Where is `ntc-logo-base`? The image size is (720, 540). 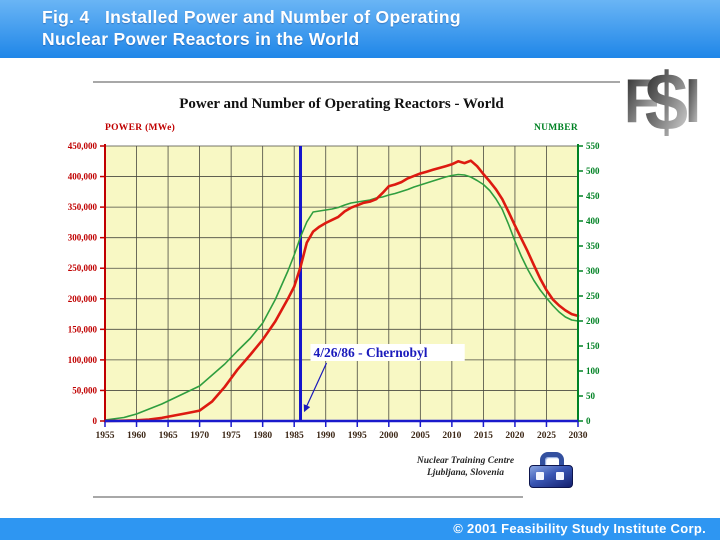 ntc-logo-base is located at coordinates (551, 476).